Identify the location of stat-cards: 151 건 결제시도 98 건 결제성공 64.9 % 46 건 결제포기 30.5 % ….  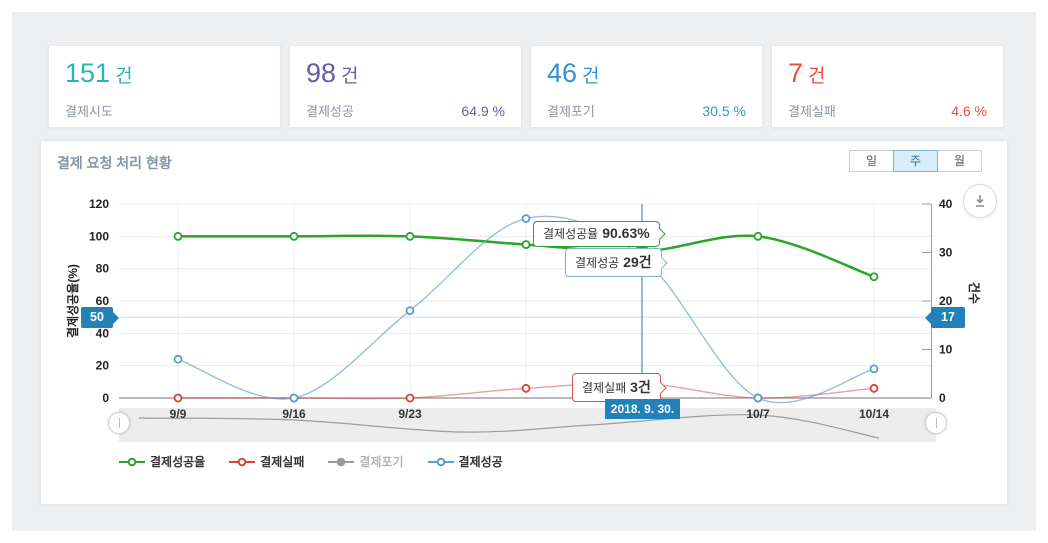
(526, 86).